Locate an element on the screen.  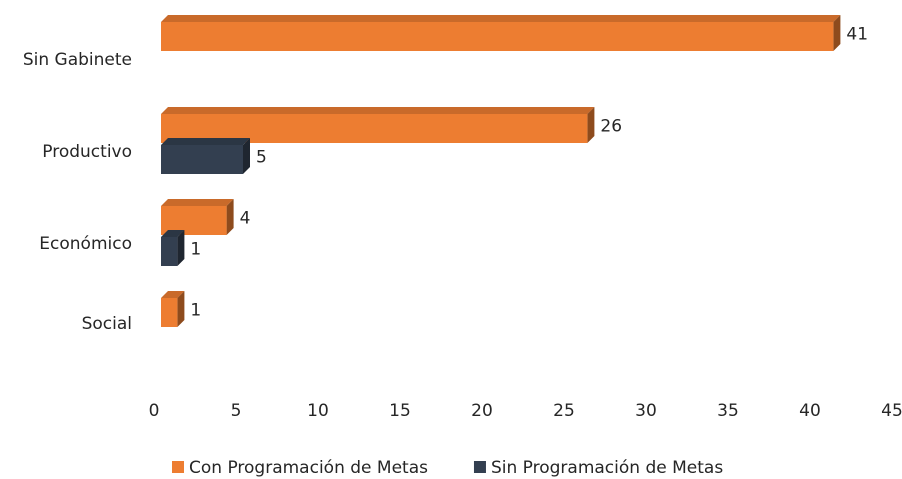
y-tick-label: Económico is located at coordinates (85, 244).